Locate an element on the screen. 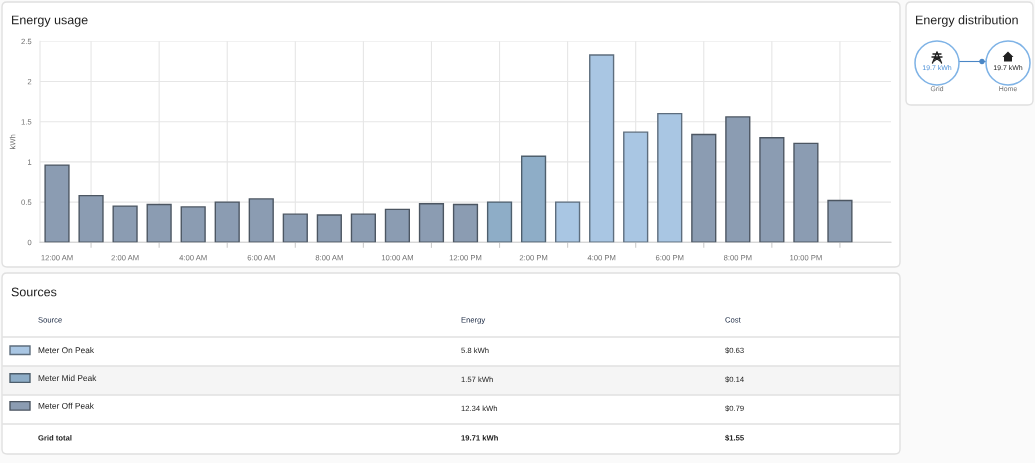 This screenshot has width=1035, height=463. legend-label: Meter Off Peak is located at coordinates (66, 405).